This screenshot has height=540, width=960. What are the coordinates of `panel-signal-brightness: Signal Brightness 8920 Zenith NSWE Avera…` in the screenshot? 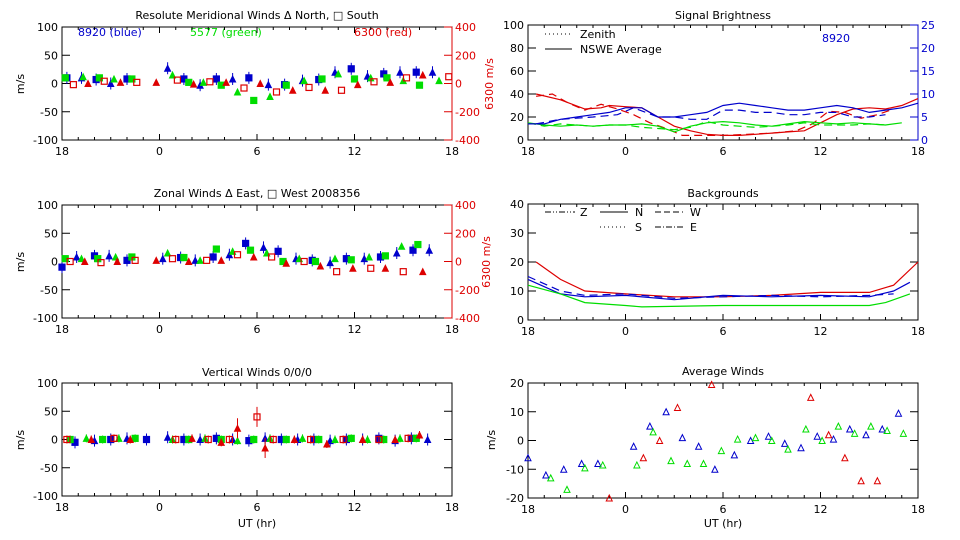 It's located at (697, 32).